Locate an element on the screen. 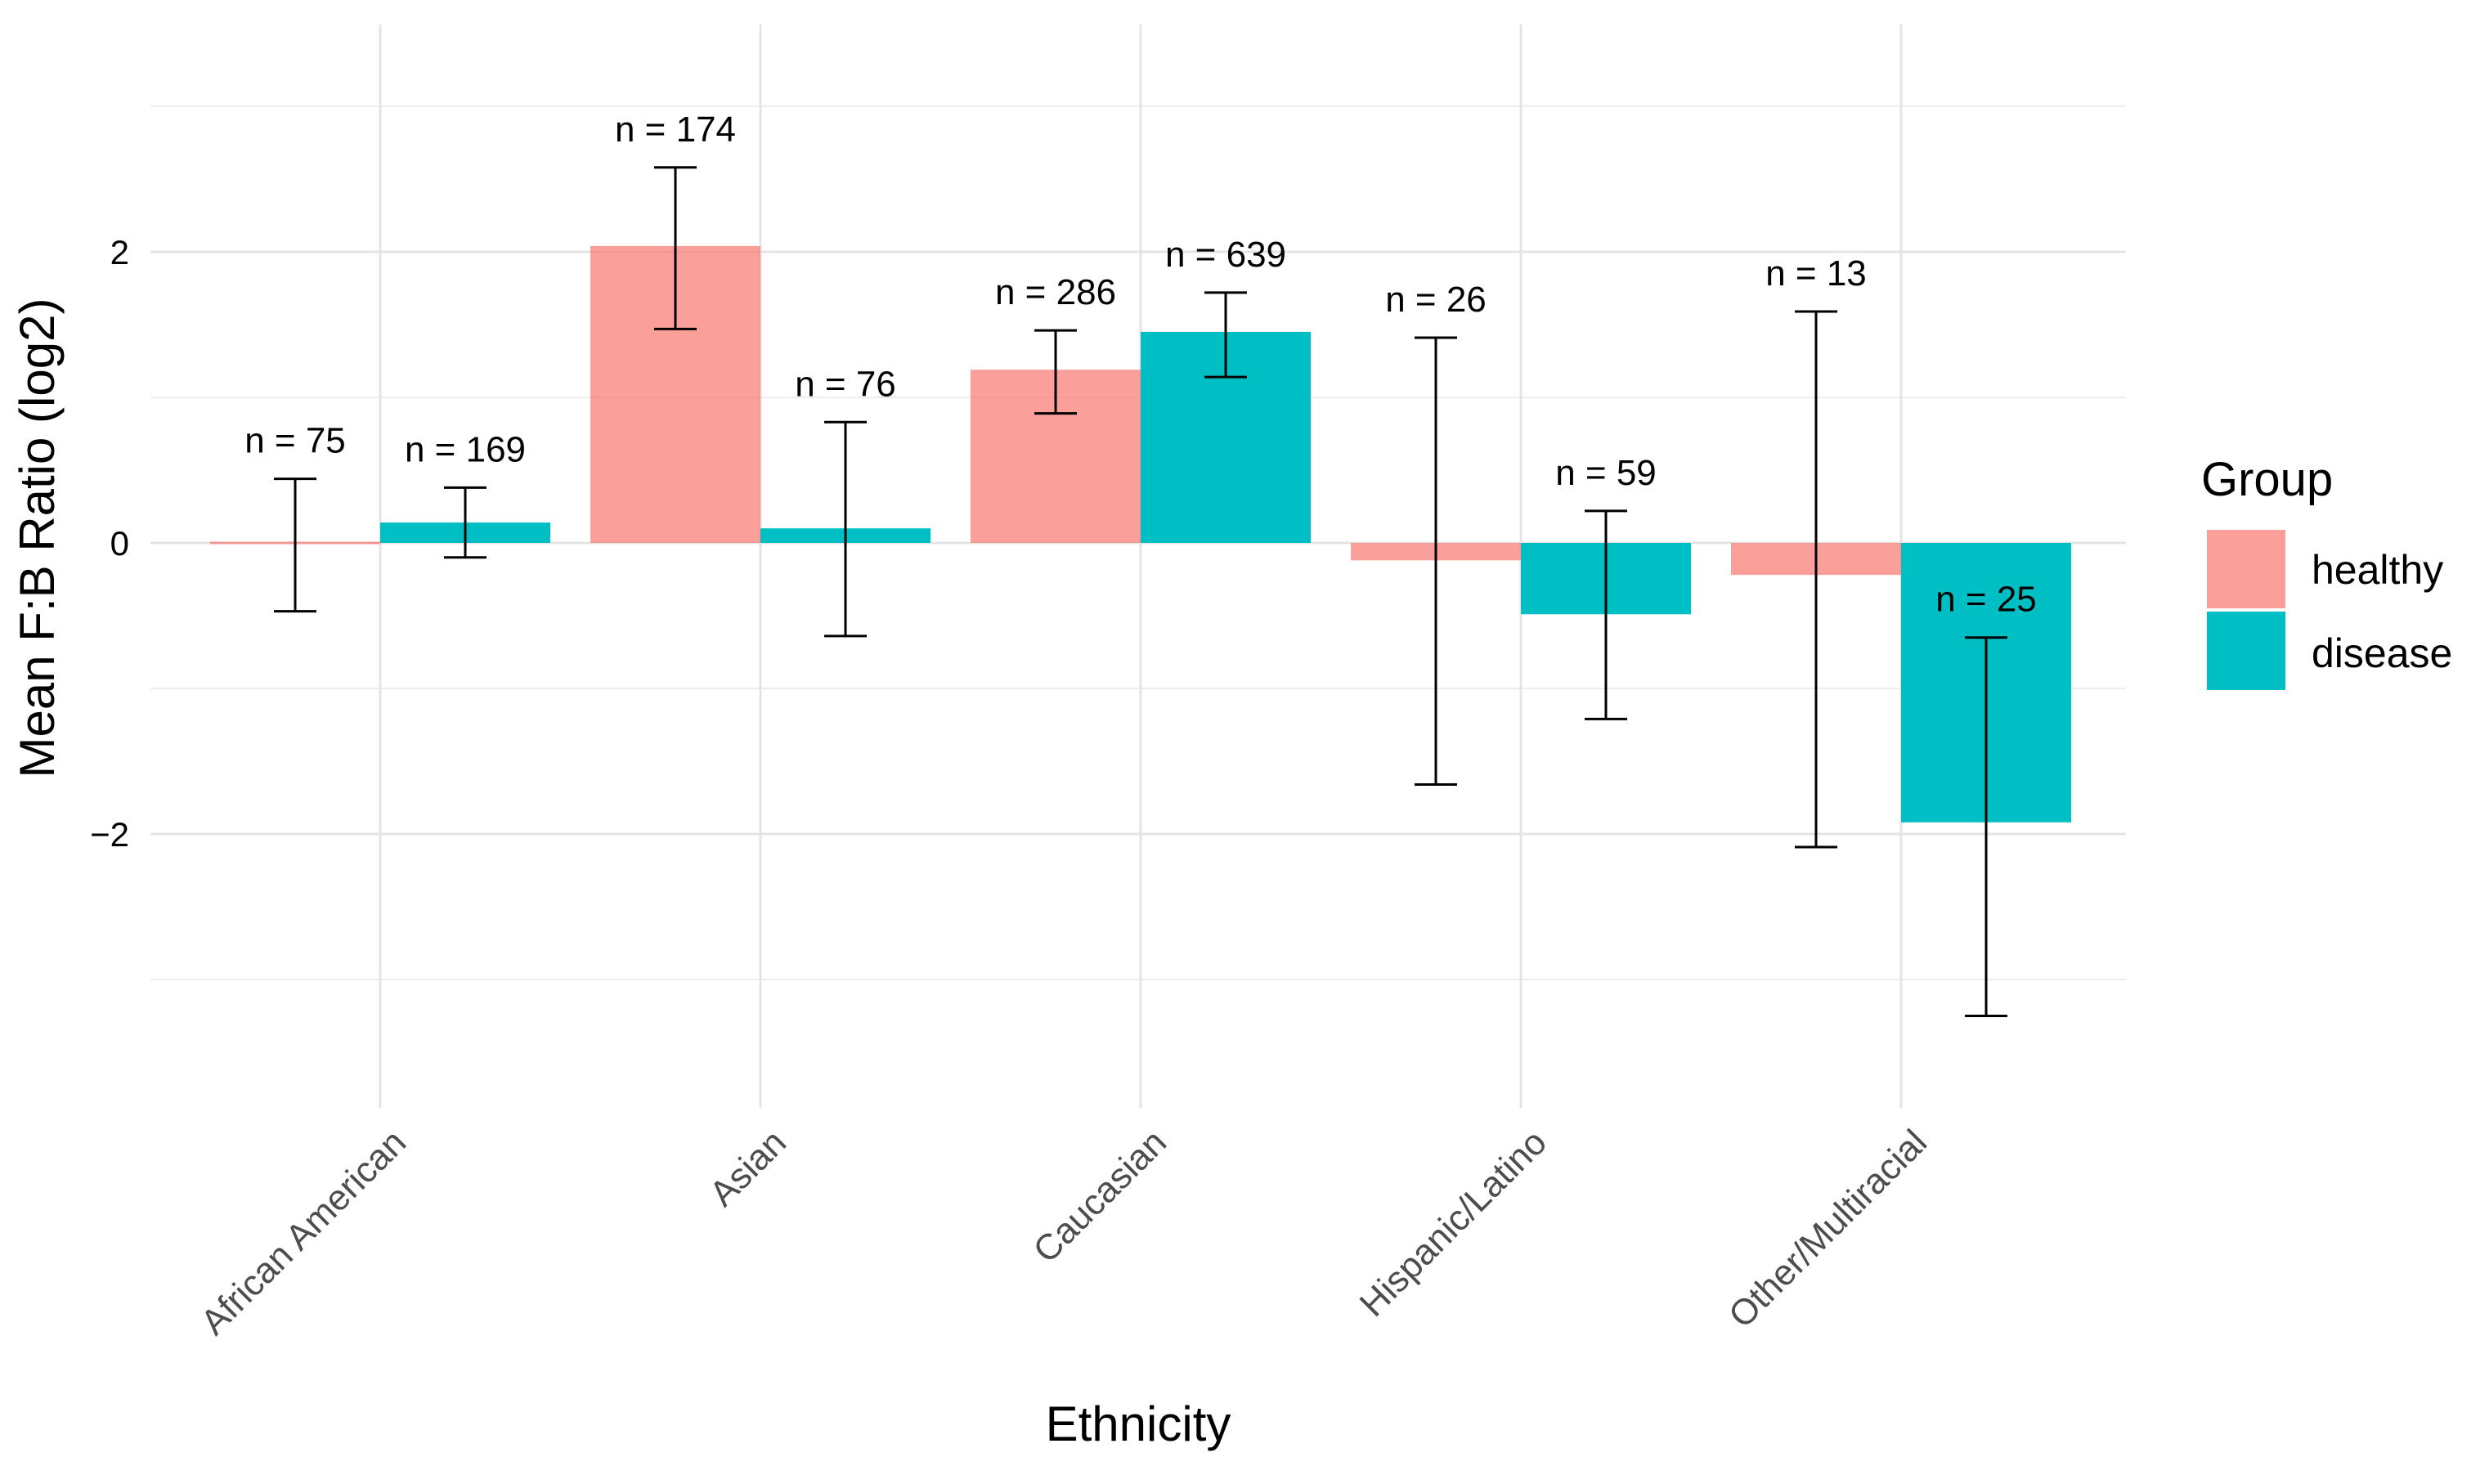 The image size is (2480, 1484). legend-label-healthy: healthy is located at coordinates (2377, 570).